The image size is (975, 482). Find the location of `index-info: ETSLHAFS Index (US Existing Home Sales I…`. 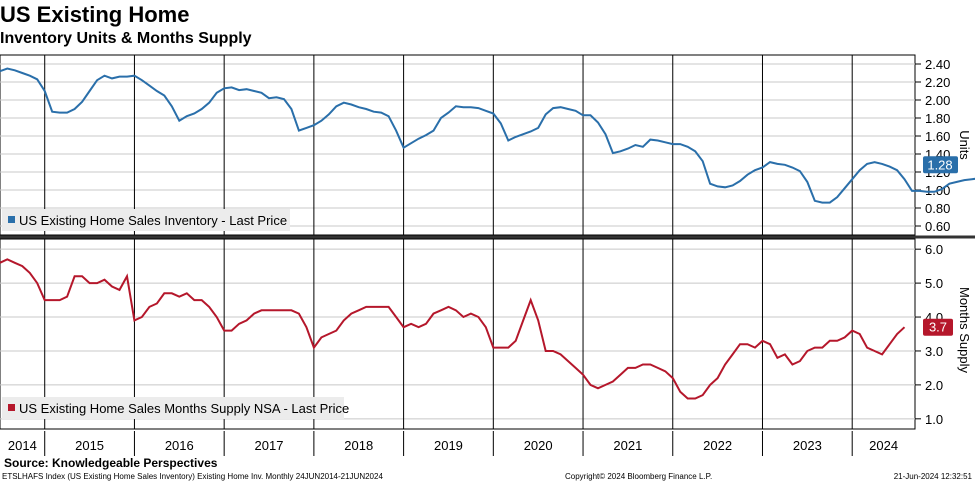

index-info: ETSLHAFS Index (US Existing Home Sales I… is located at coordinates (192, 476).